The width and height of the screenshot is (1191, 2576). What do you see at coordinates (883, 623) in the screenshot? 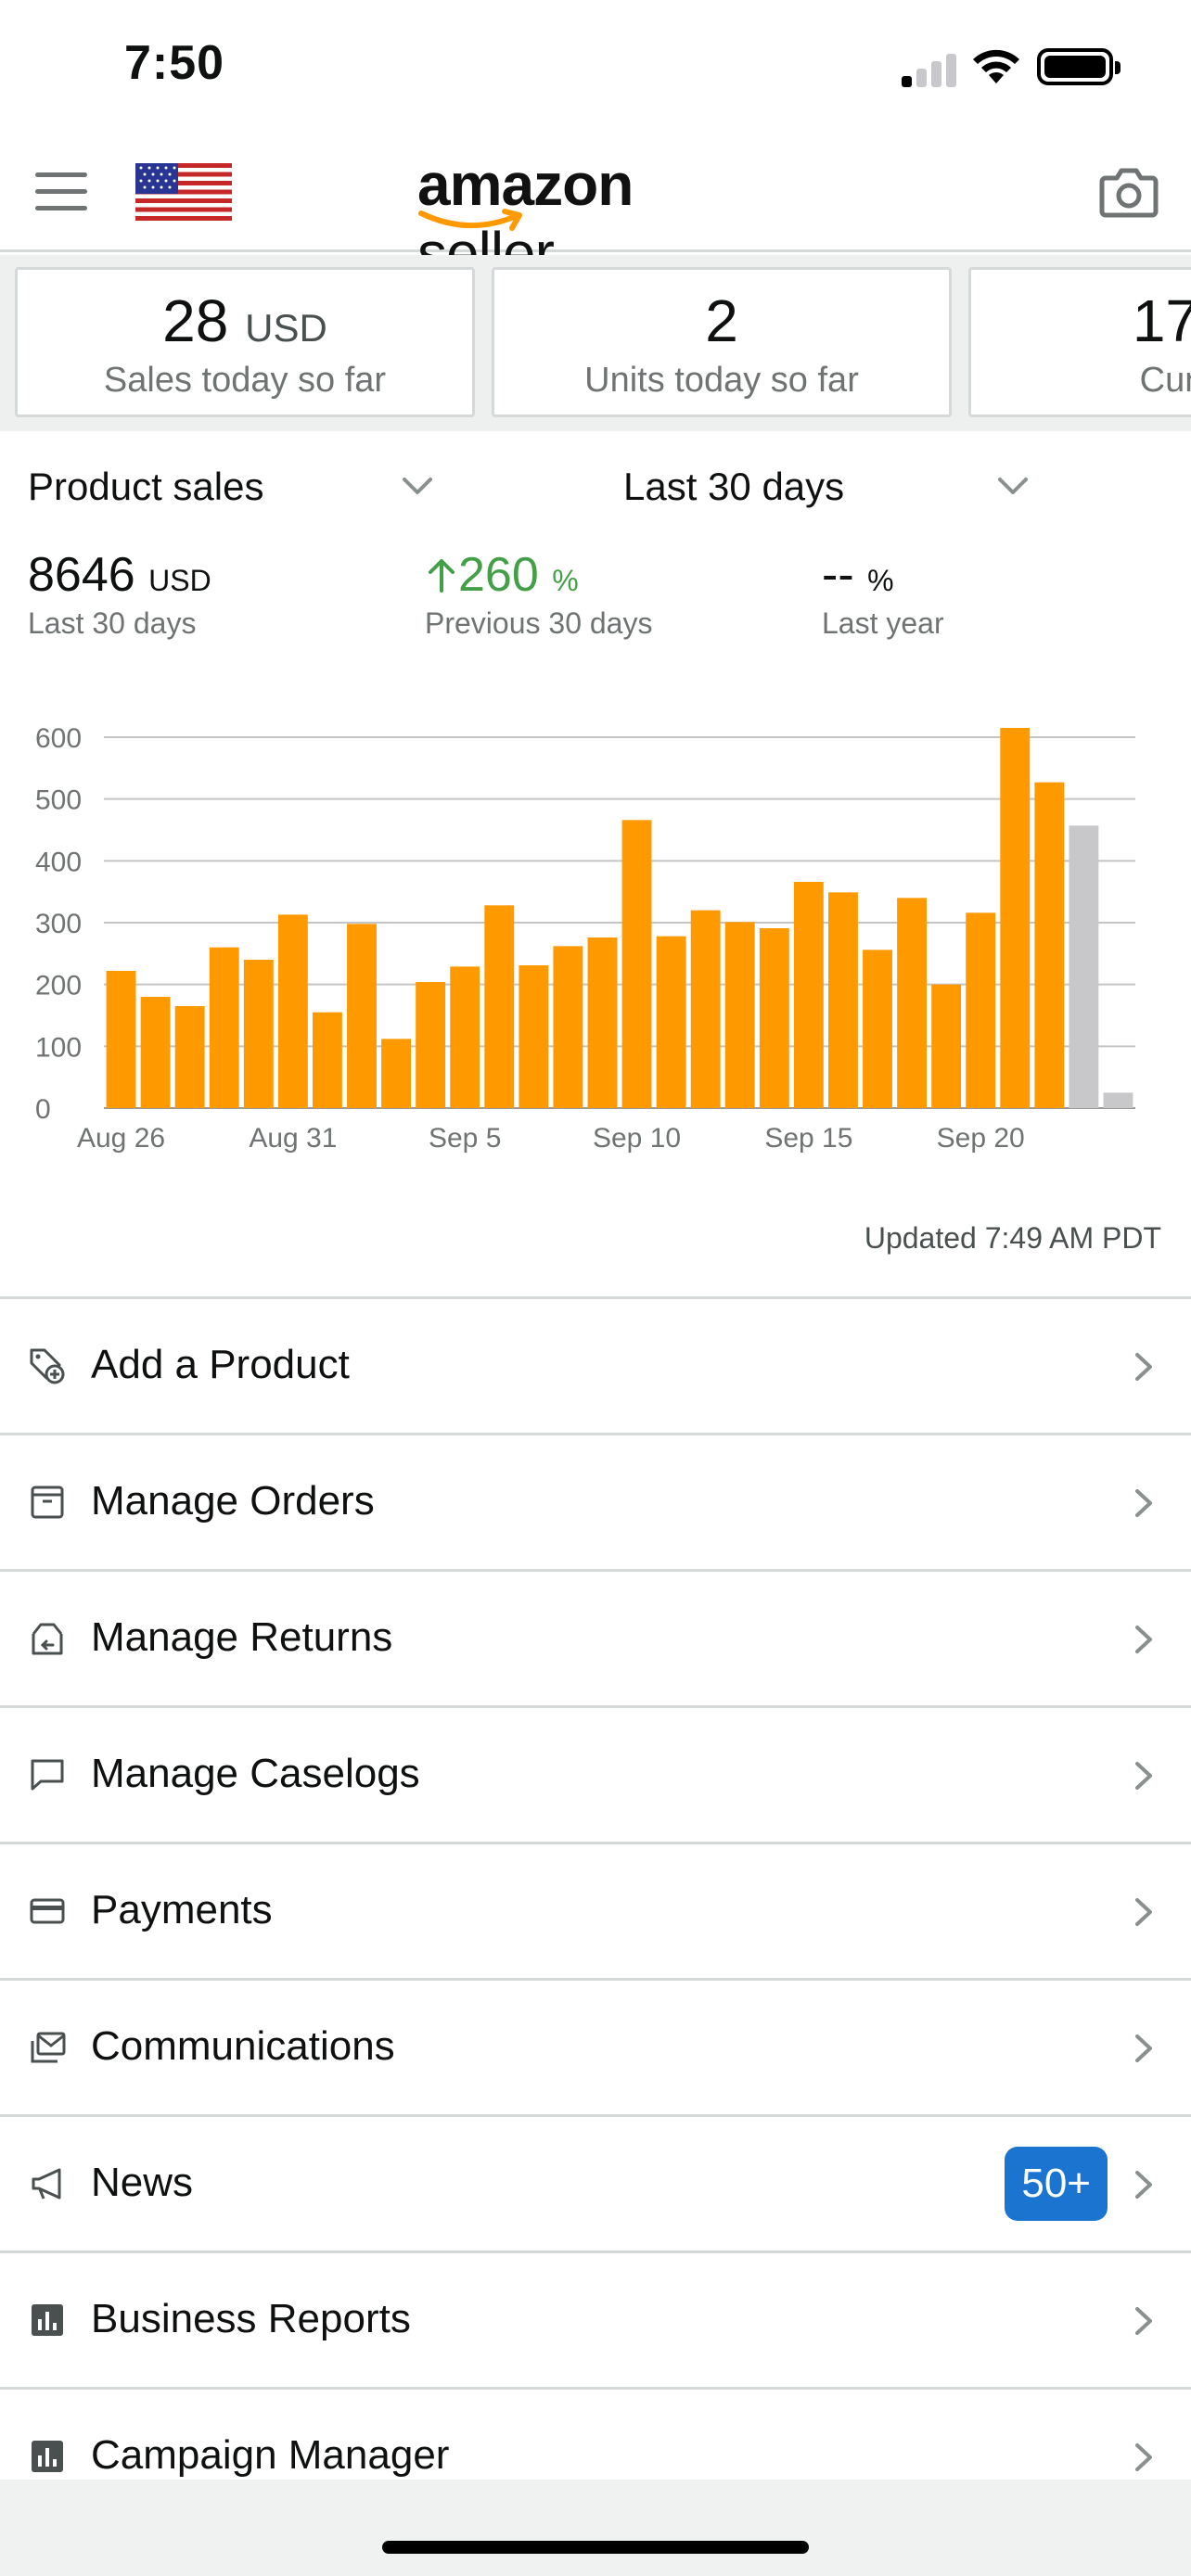
I see `stat-last-year-label: Last year` at bounding box center [883, 623].